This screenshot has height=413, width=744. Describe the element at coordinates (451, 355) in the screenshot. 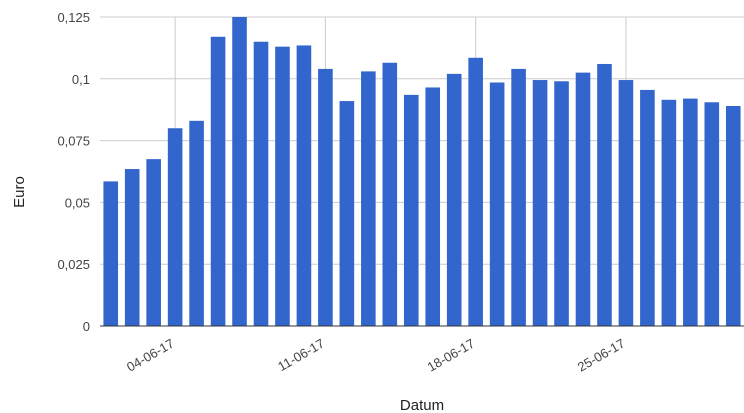

I see `x-tick-label: 18-06-17` at that location.